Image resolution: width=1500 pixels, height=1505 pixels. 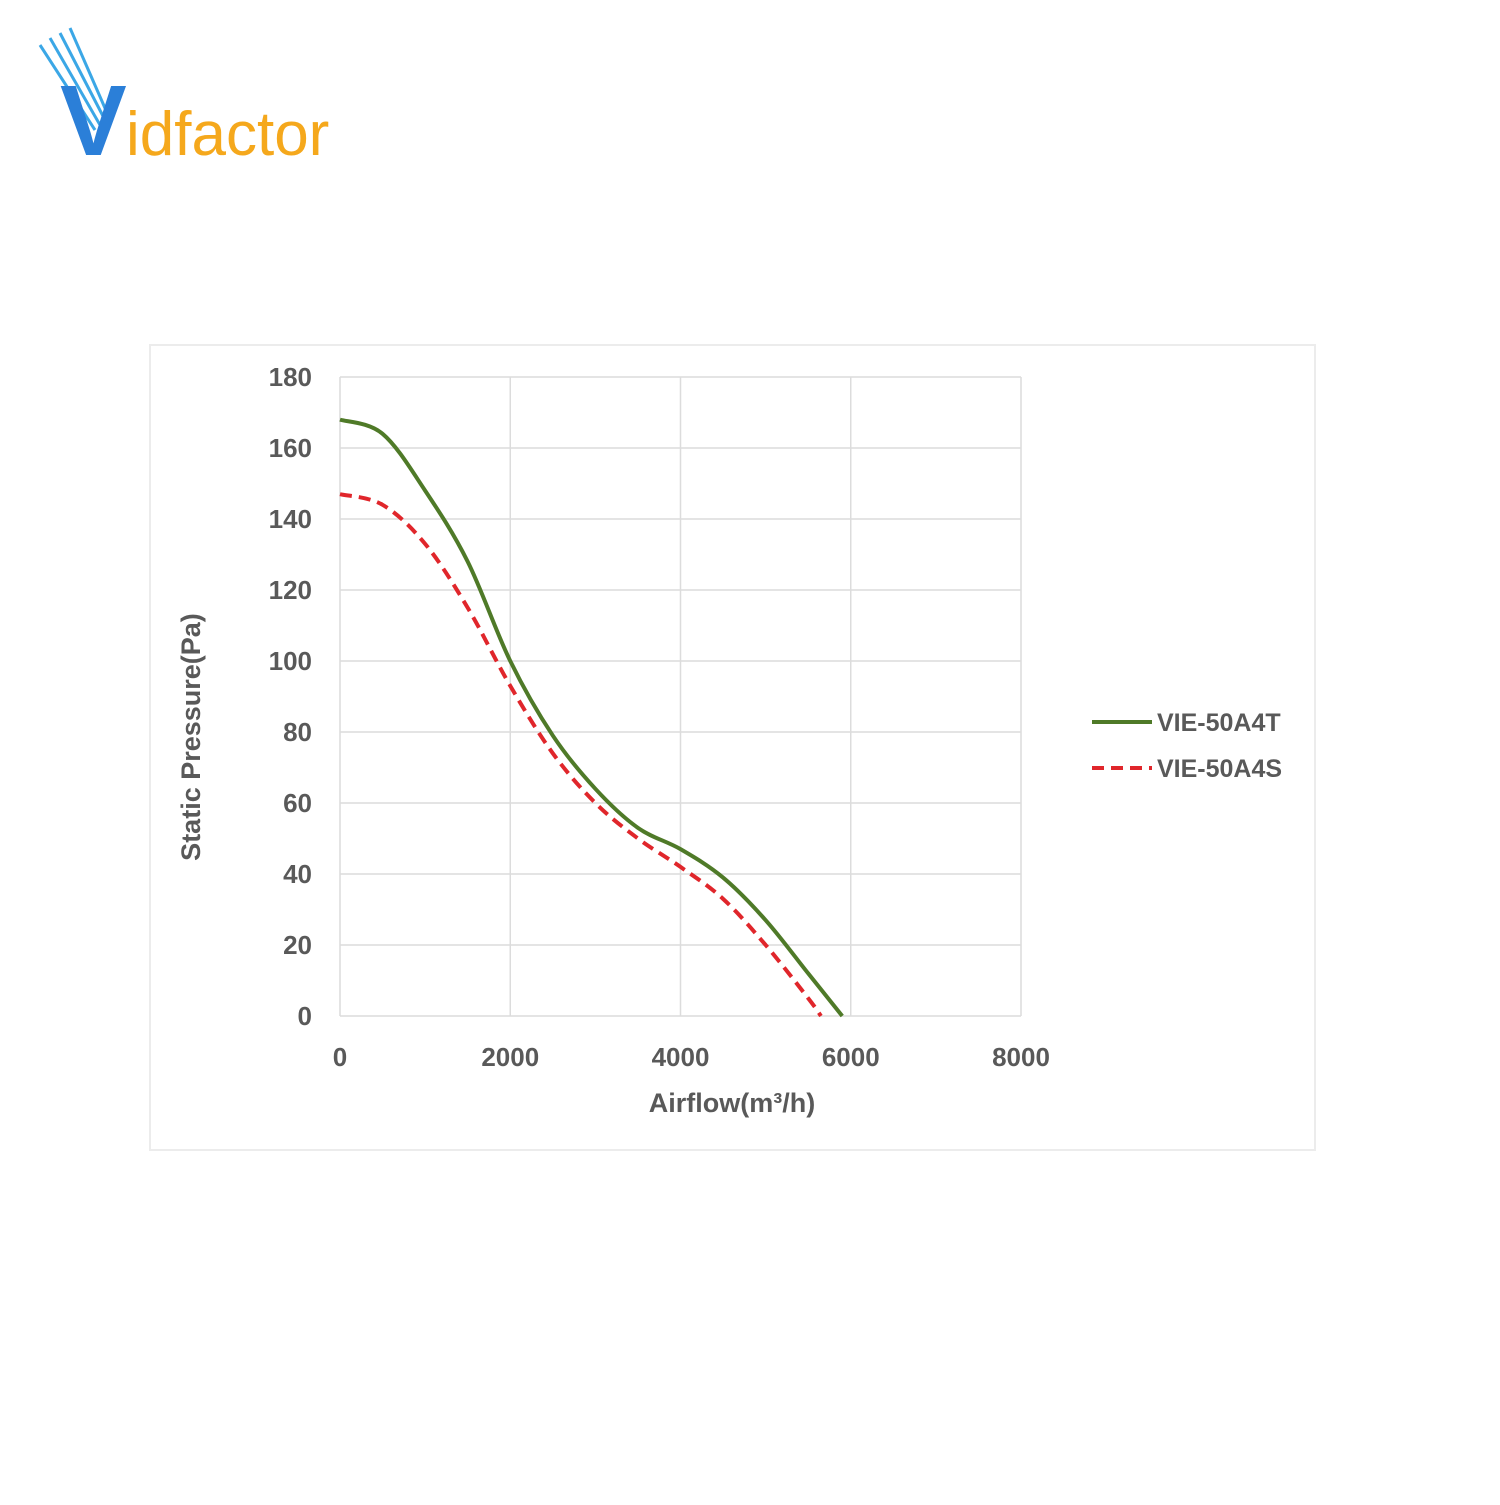 I want to click on y-tick-label: 140, so click(x=290, y=519).